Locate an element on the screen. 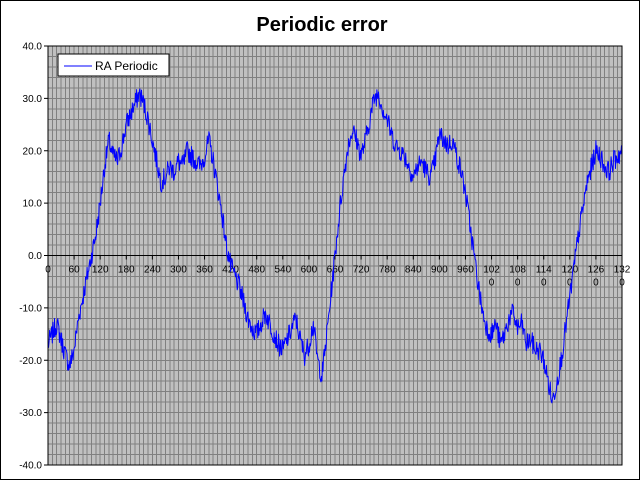 The width and height of the screenshot is (640, 480). x-tick-label: 540 is located at coordinates (282, 270).